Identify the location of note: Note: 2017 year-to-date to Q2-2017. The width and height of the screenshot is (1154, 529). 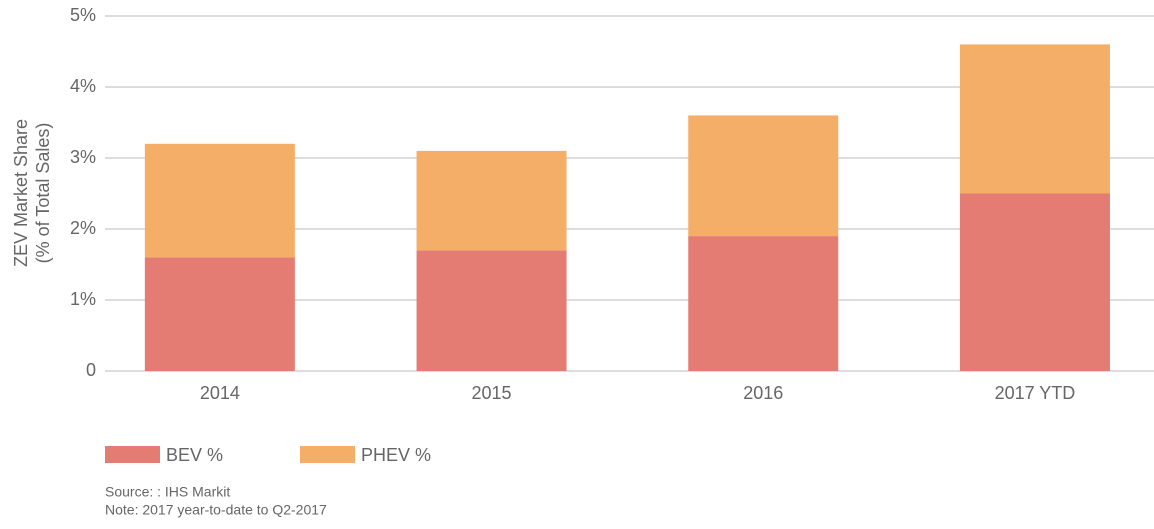
(216, 510).